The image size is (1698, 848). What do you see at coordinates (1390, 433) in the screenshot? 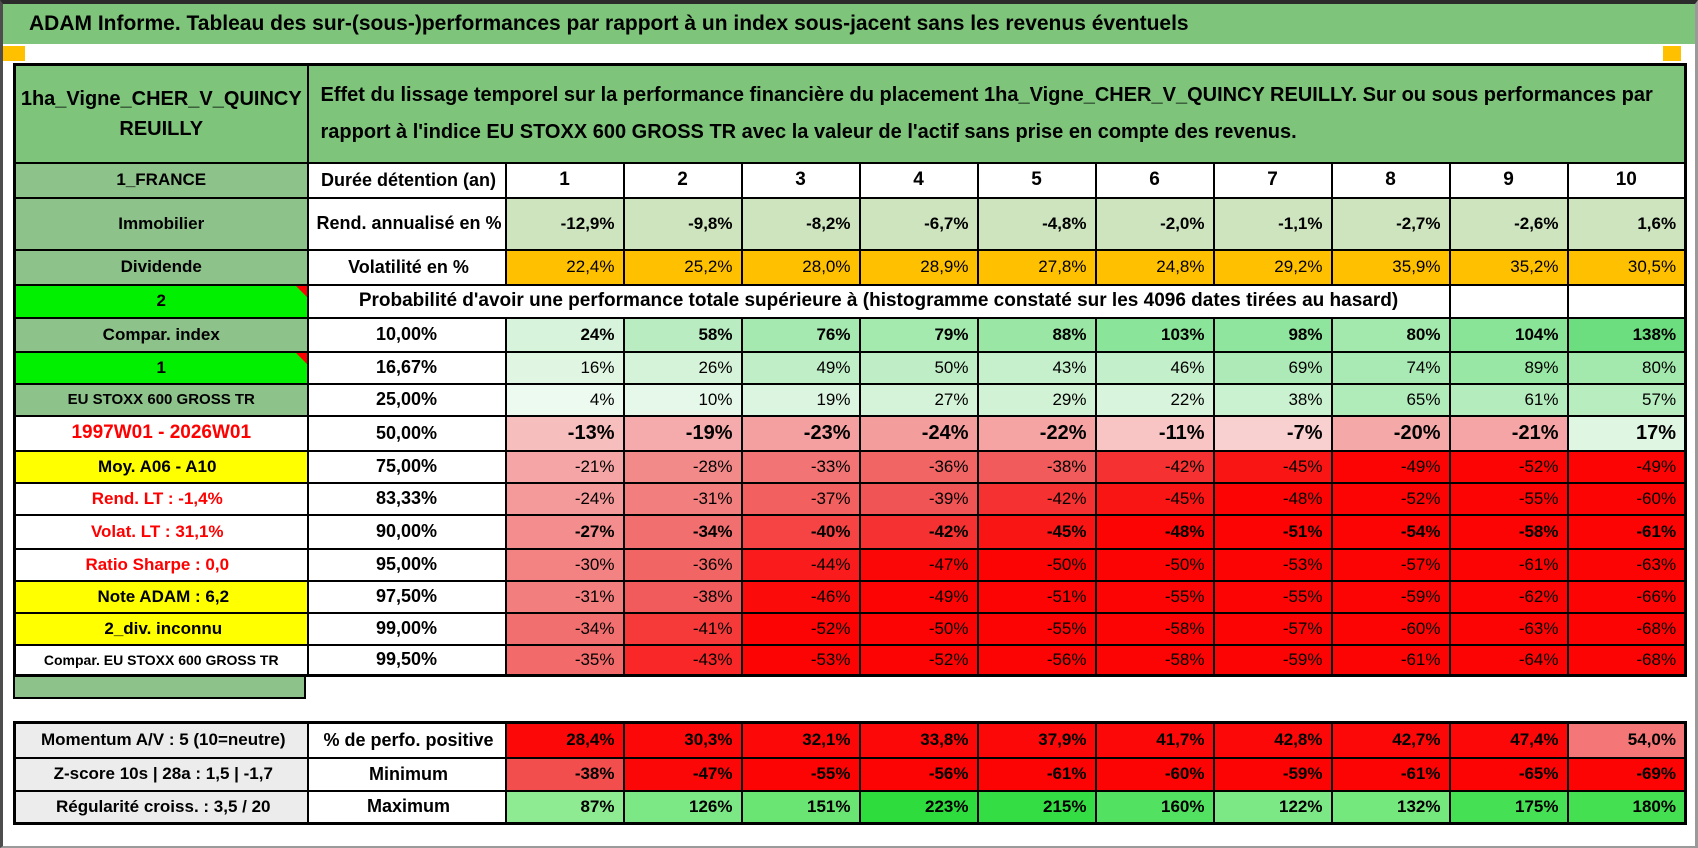
I see `data-cell: -20%` at bounding box center [1390, 433].